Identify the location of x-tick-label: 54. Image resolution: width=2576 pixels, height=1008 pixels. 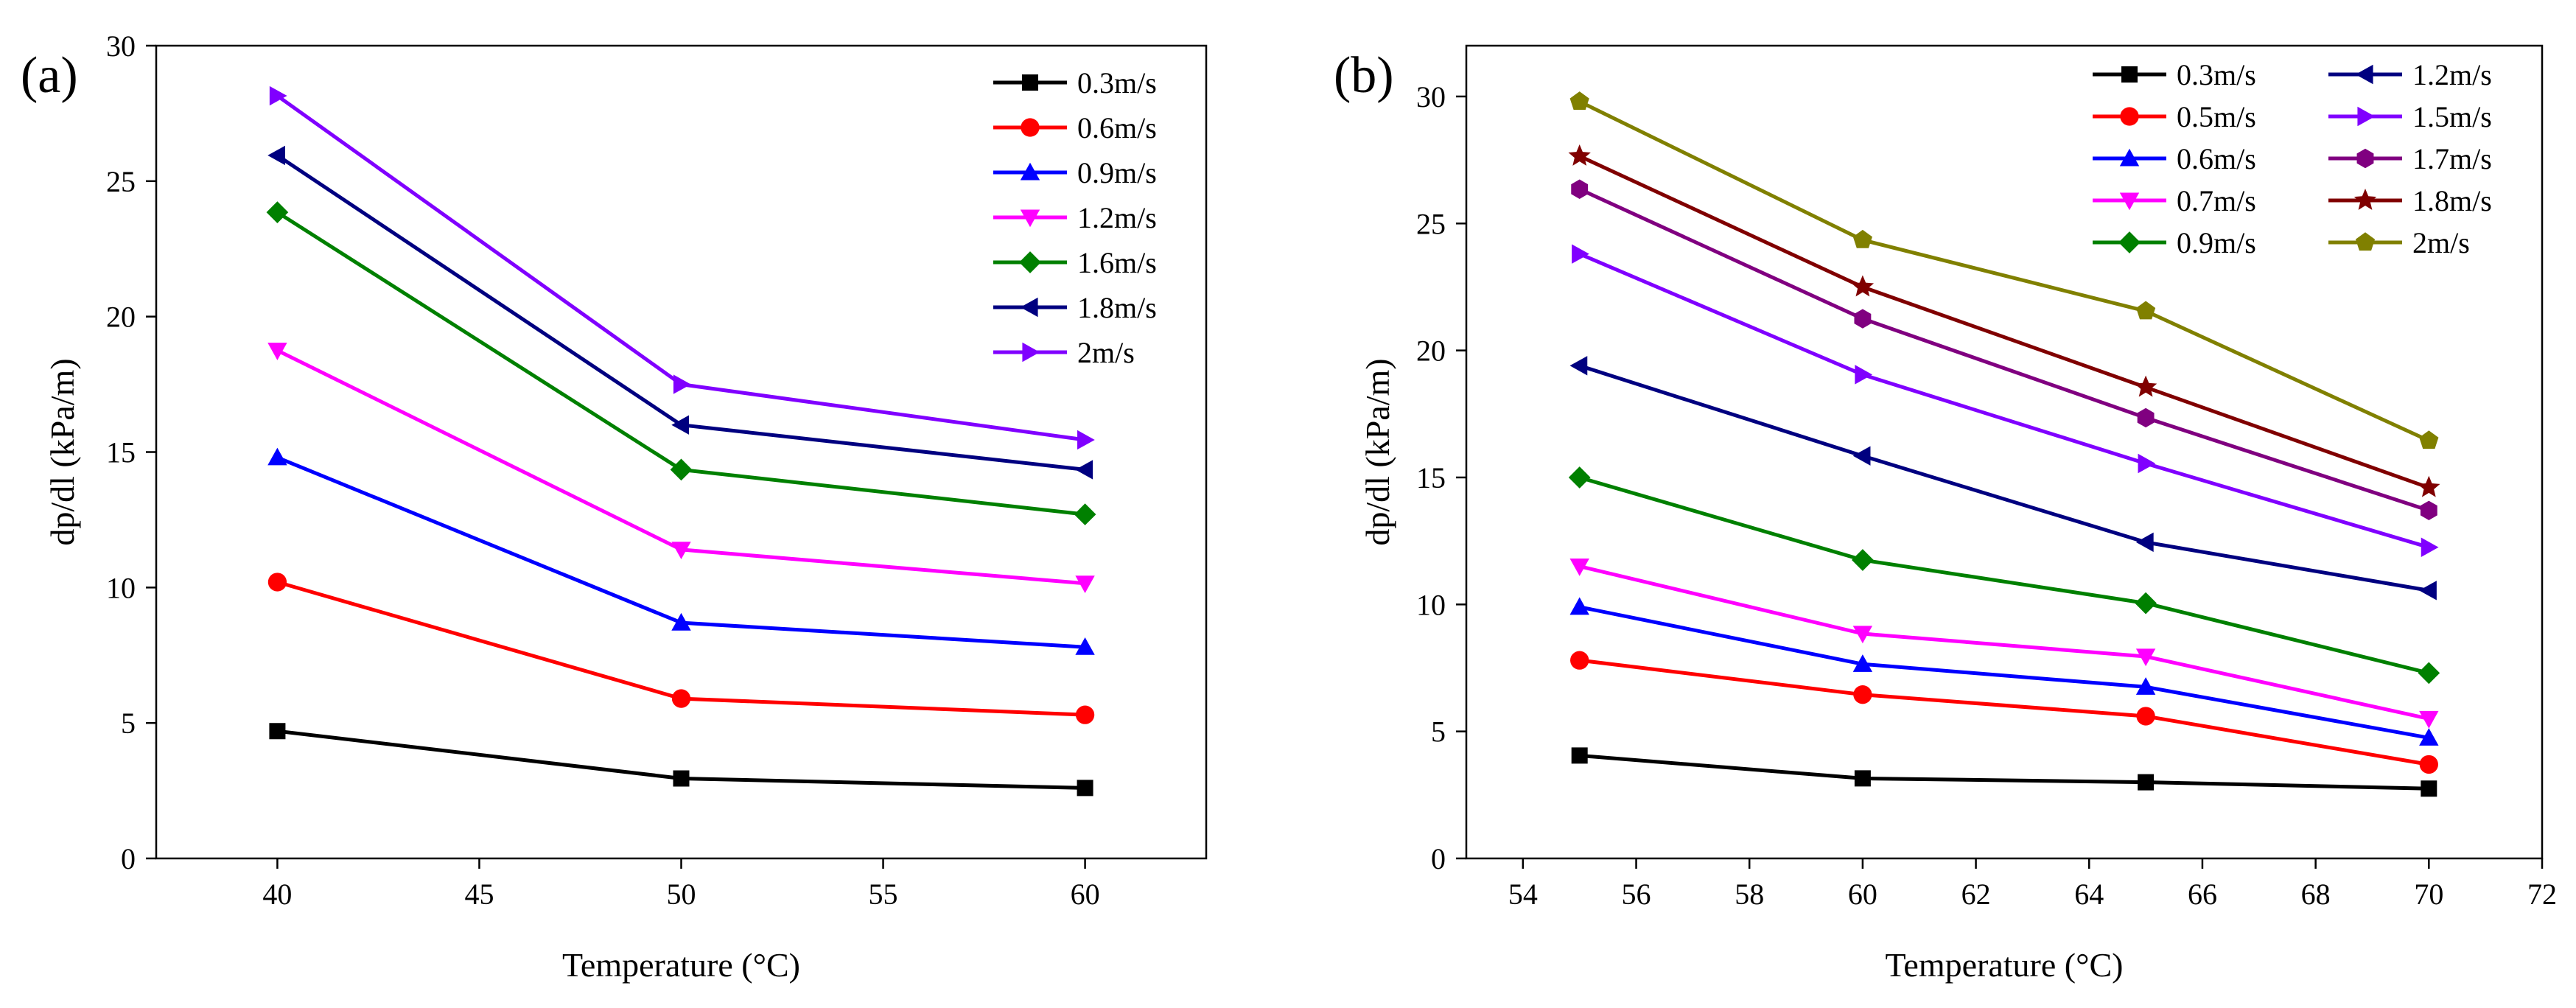
(1523, 894).